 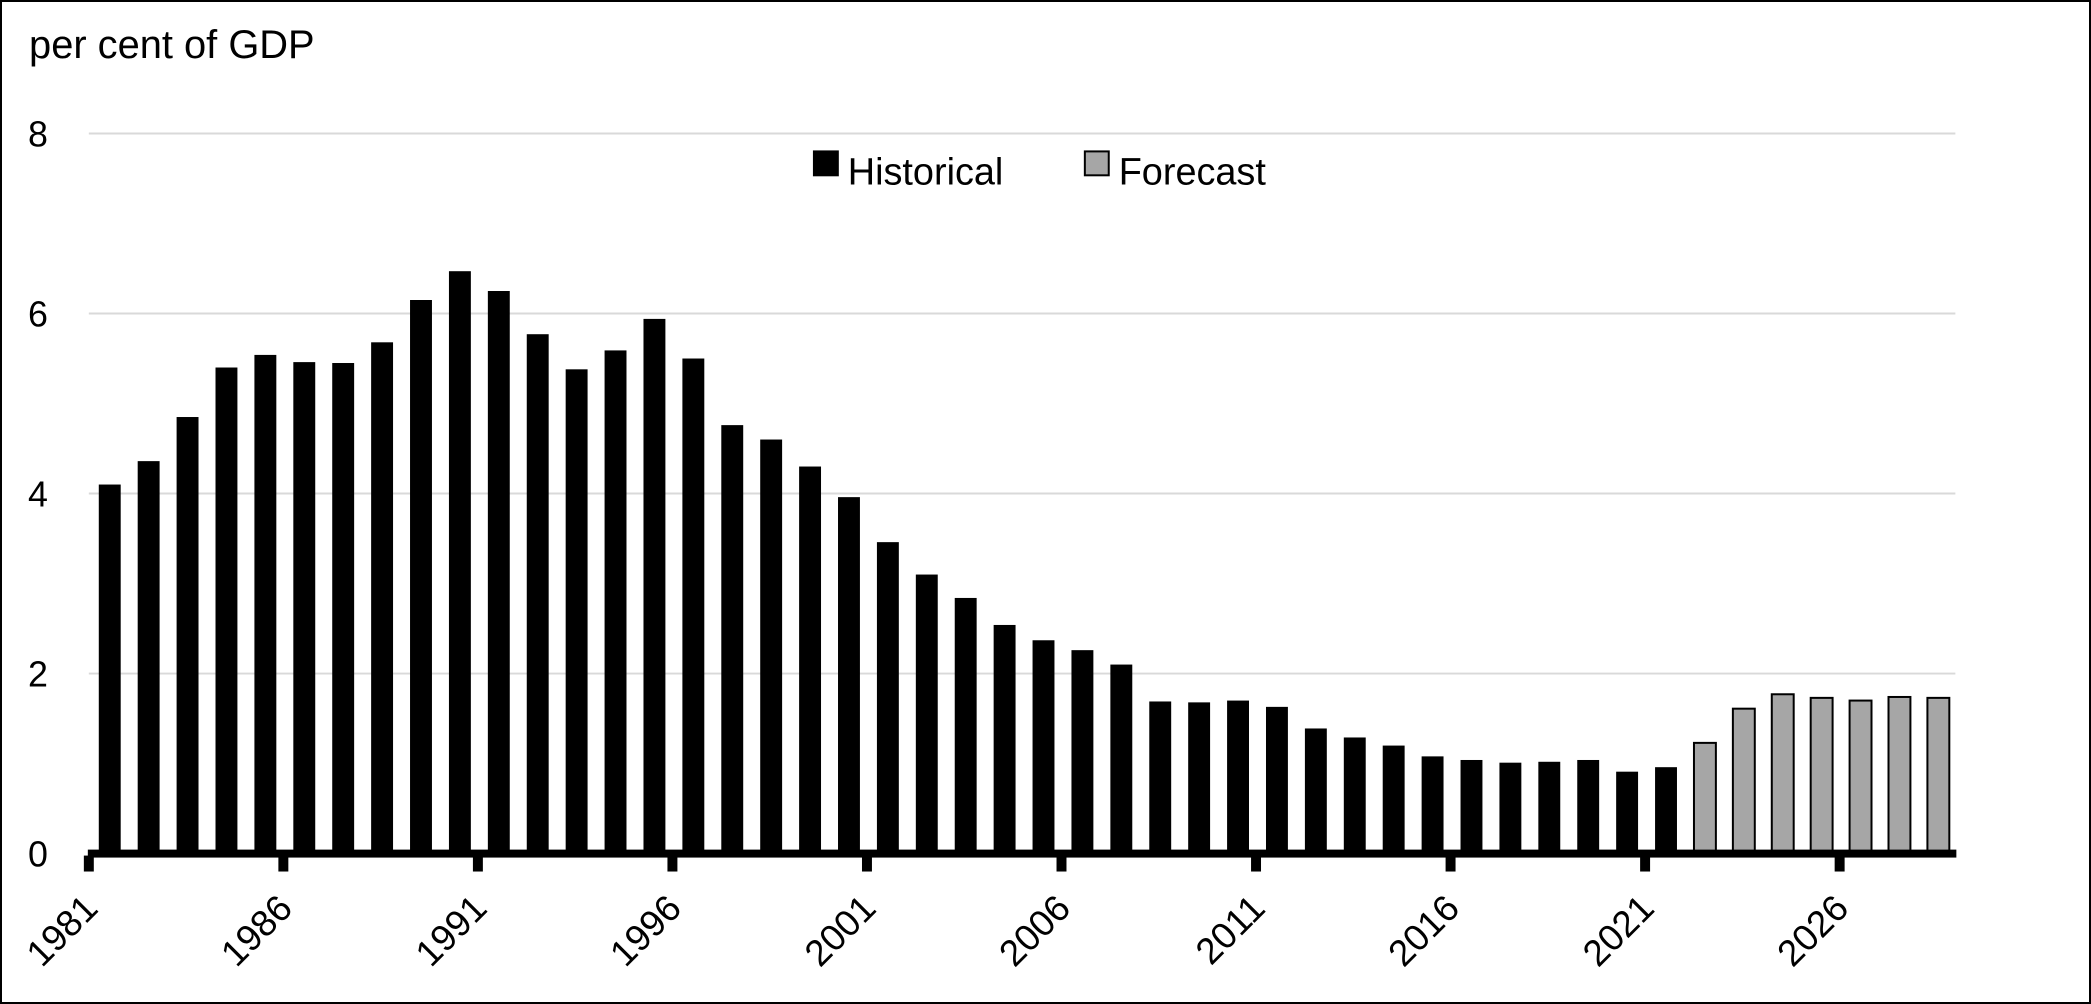 What do you see at coordinates (1096, 163) in the screenshot?
I see `legend-swatch-forecast` at bounding box center [1096, 163].